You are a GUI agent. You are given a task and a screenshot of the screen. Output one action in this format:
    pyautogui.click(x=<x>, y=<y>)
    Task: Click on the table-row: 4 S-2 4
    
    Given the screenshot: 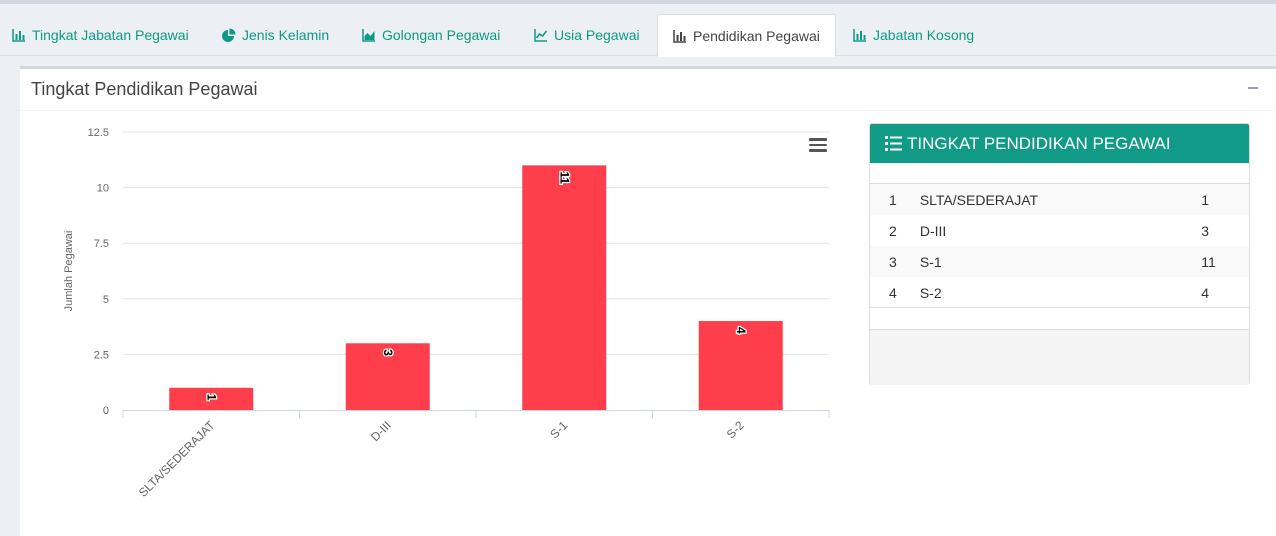 What is the action you would take?
    pyautogui.click(x=1059, y=292)
    